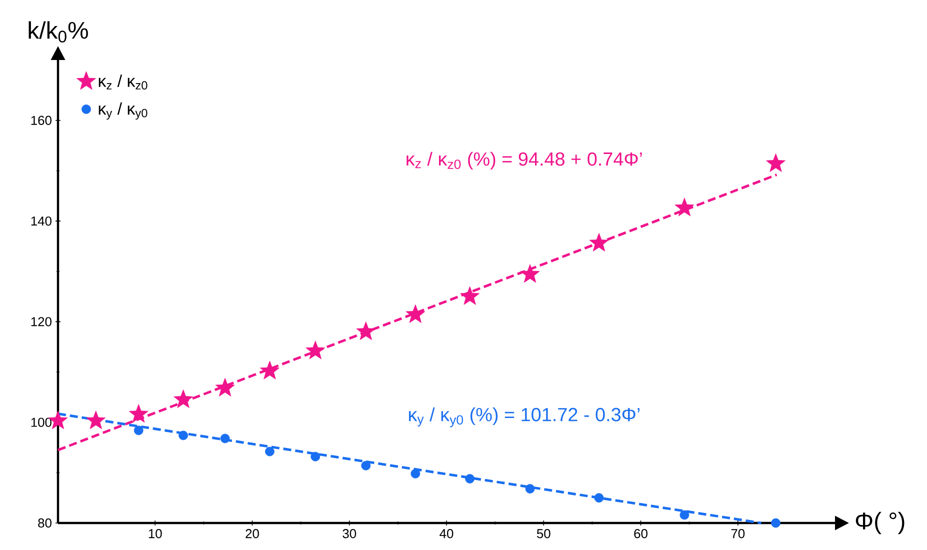  Describe the element at coordinates (447, 533) in the screenshot. I see `x-tick-label: 40` at that location.